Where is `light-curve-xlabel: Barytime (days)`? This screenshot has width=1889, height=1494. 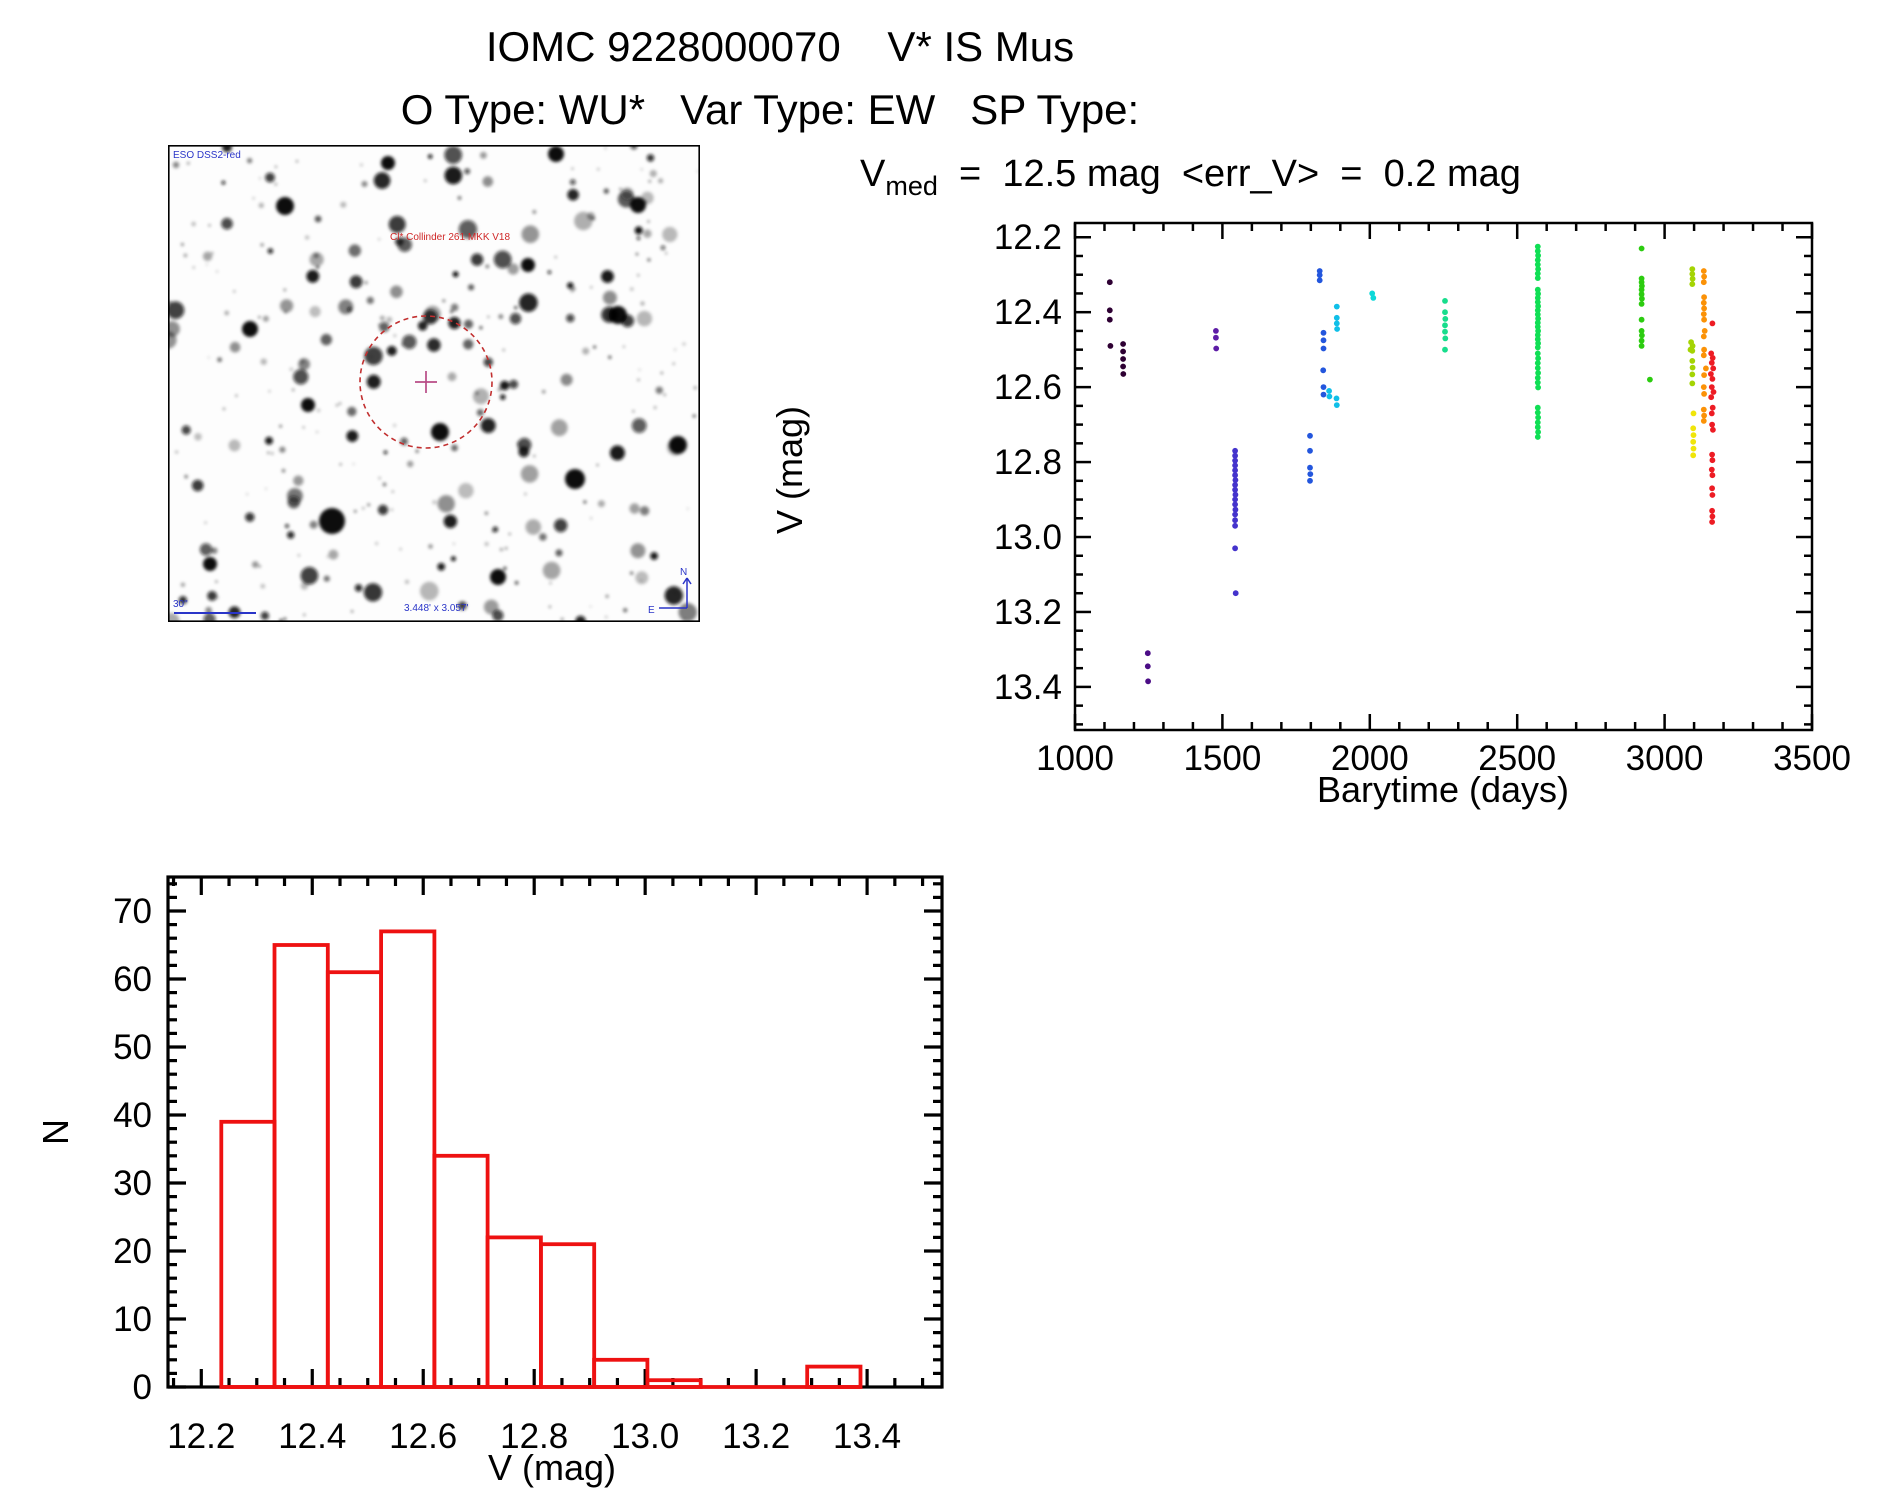
light-curve-xlabel: Barytime (days) is located at coordinates (1443, 789).